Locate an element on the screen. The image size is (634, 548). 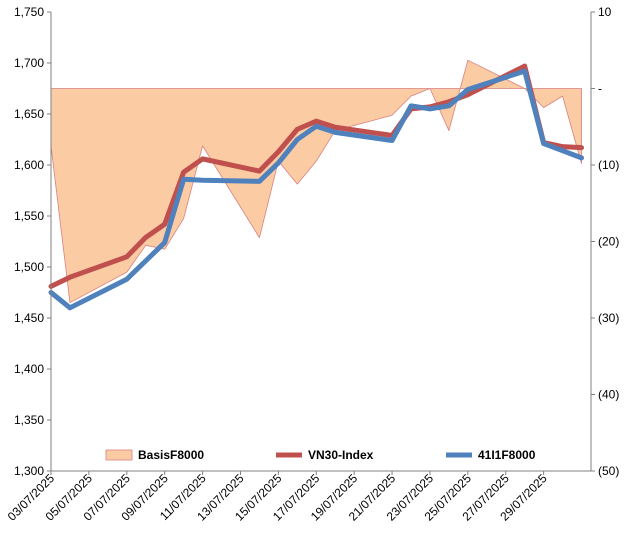
y-right-tick-label: - is located at coordinates (600, 89).